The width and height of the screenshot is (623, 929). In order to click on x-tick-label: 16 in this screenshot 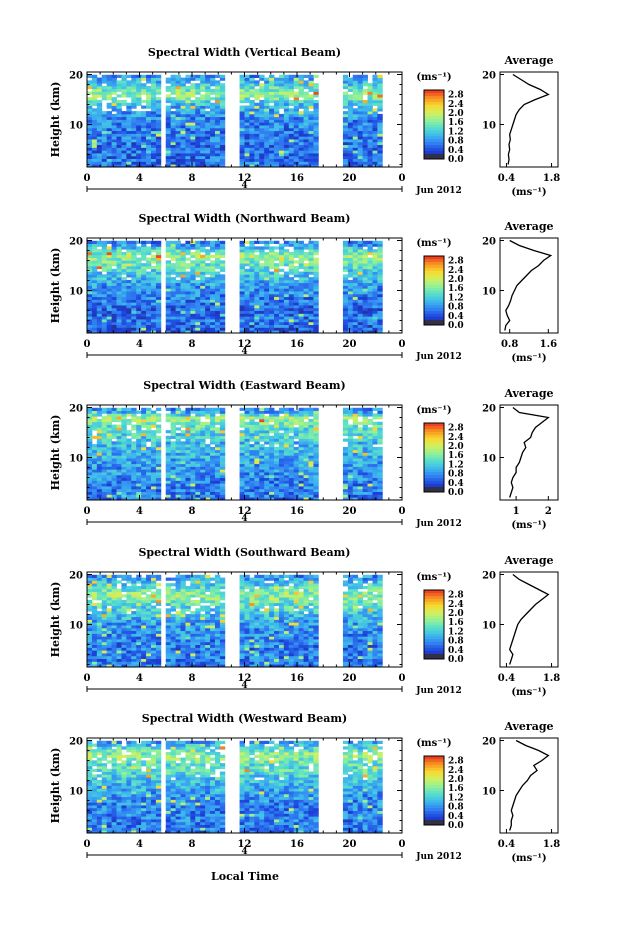, I will do `click(297, 178)`.